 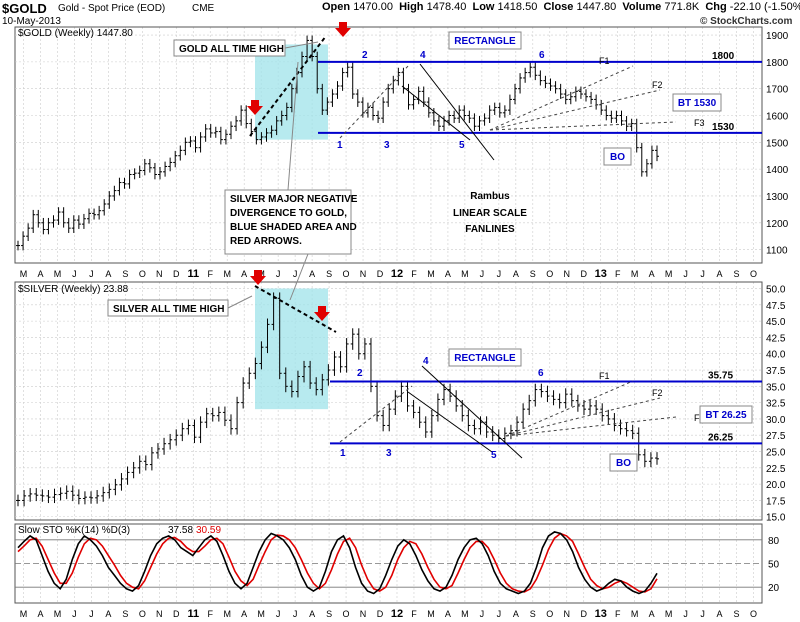 I want to click on divergence-callout-text: DIVERGENCE TO GOLD,, so click(x=288, y=213).